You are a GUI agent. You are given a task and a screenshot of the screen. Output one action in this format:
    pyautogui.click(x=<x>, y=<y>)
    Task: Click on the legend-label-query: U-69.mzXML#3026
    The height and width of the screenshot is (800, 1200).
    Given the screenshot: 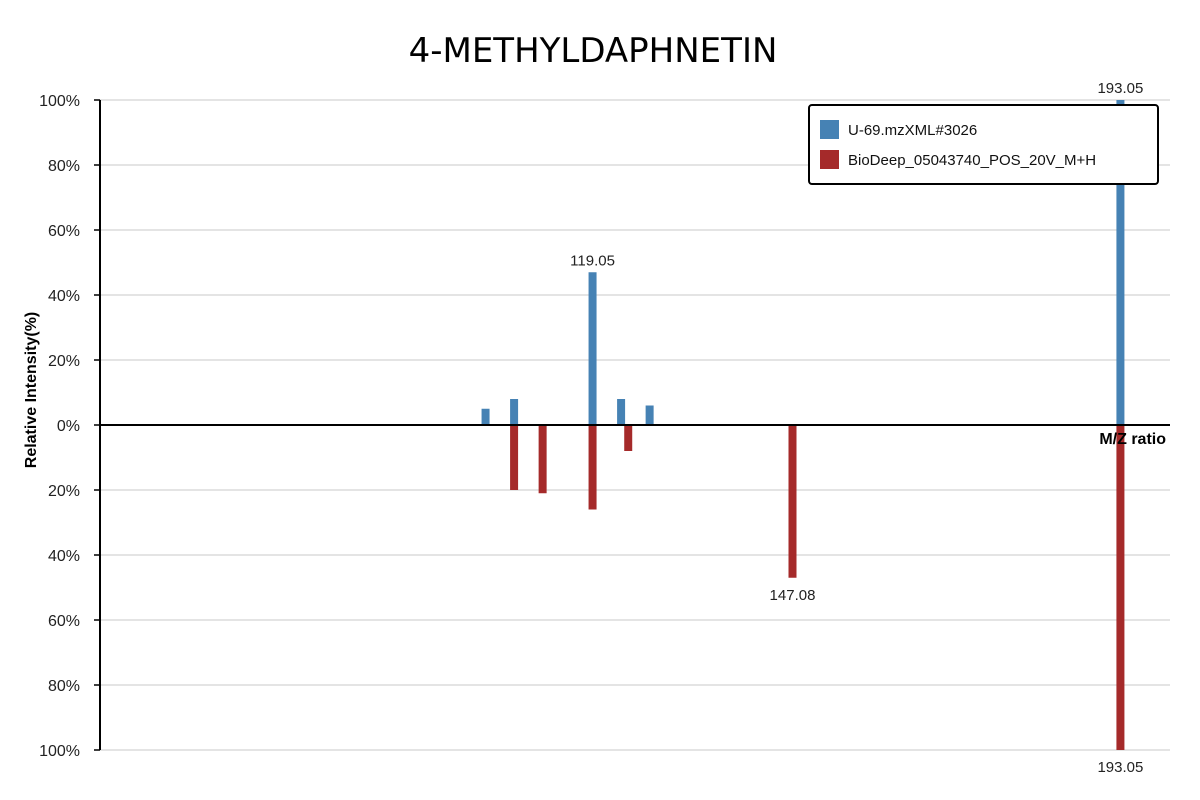 What is the action you would take?
    pyautogui.click(x=912, y=130)
    